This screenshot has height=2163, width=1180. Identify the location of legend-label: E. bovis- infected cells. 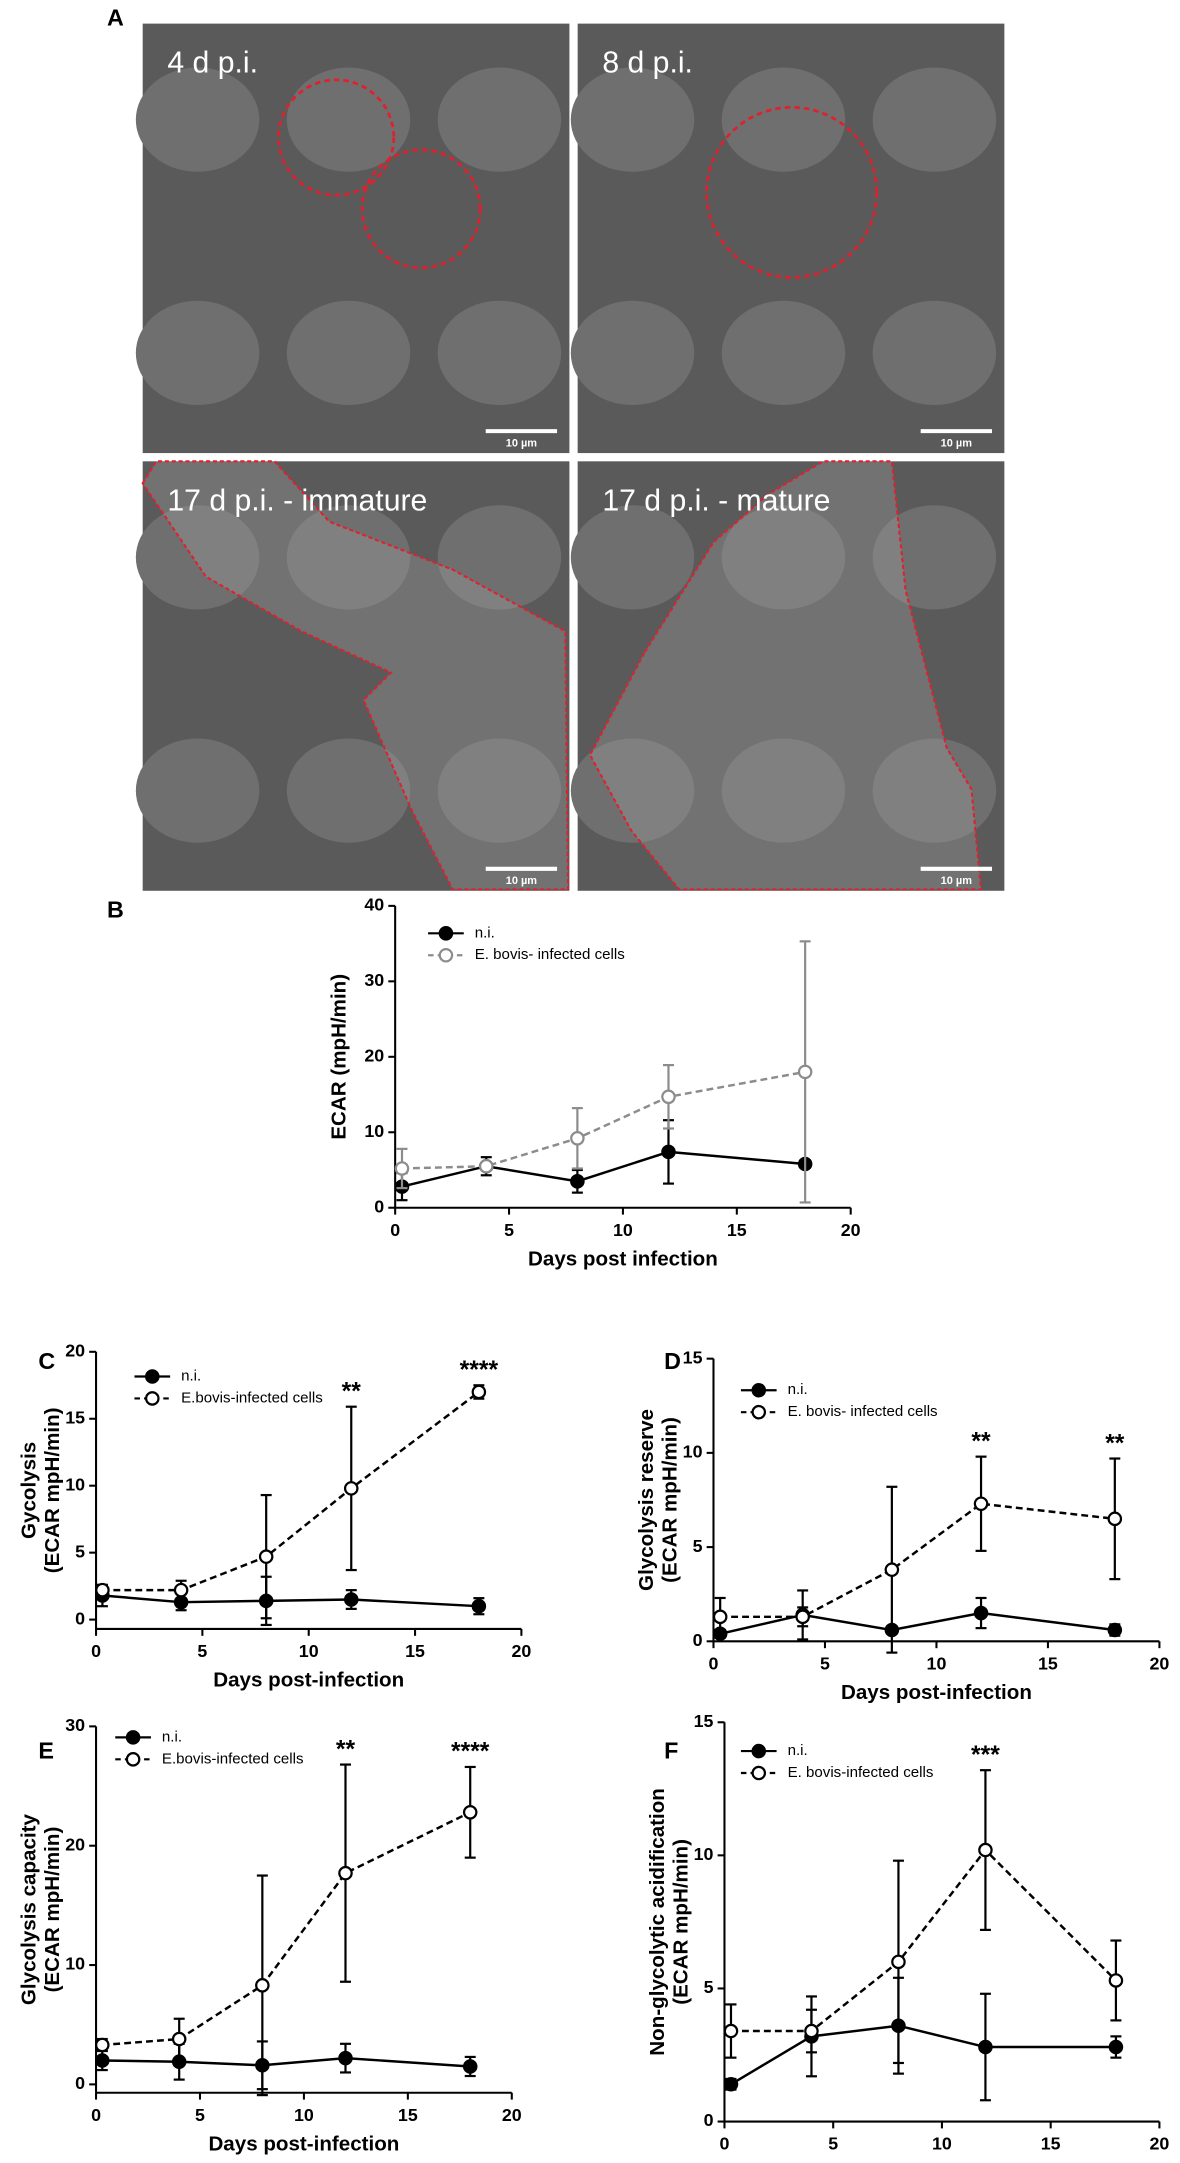
(863, 1411).